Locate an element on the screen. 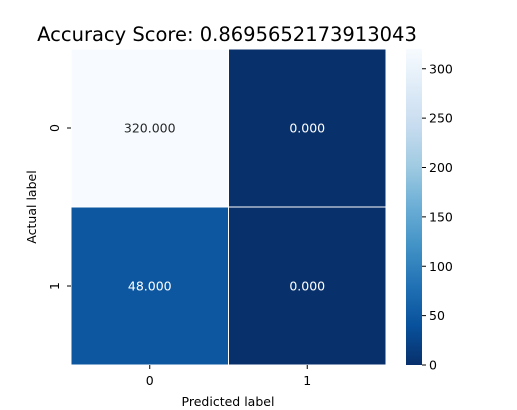 The height and width of the screenshot is (410, 517). y-axis-ticks: 01 is located at coordinates (59, 207).